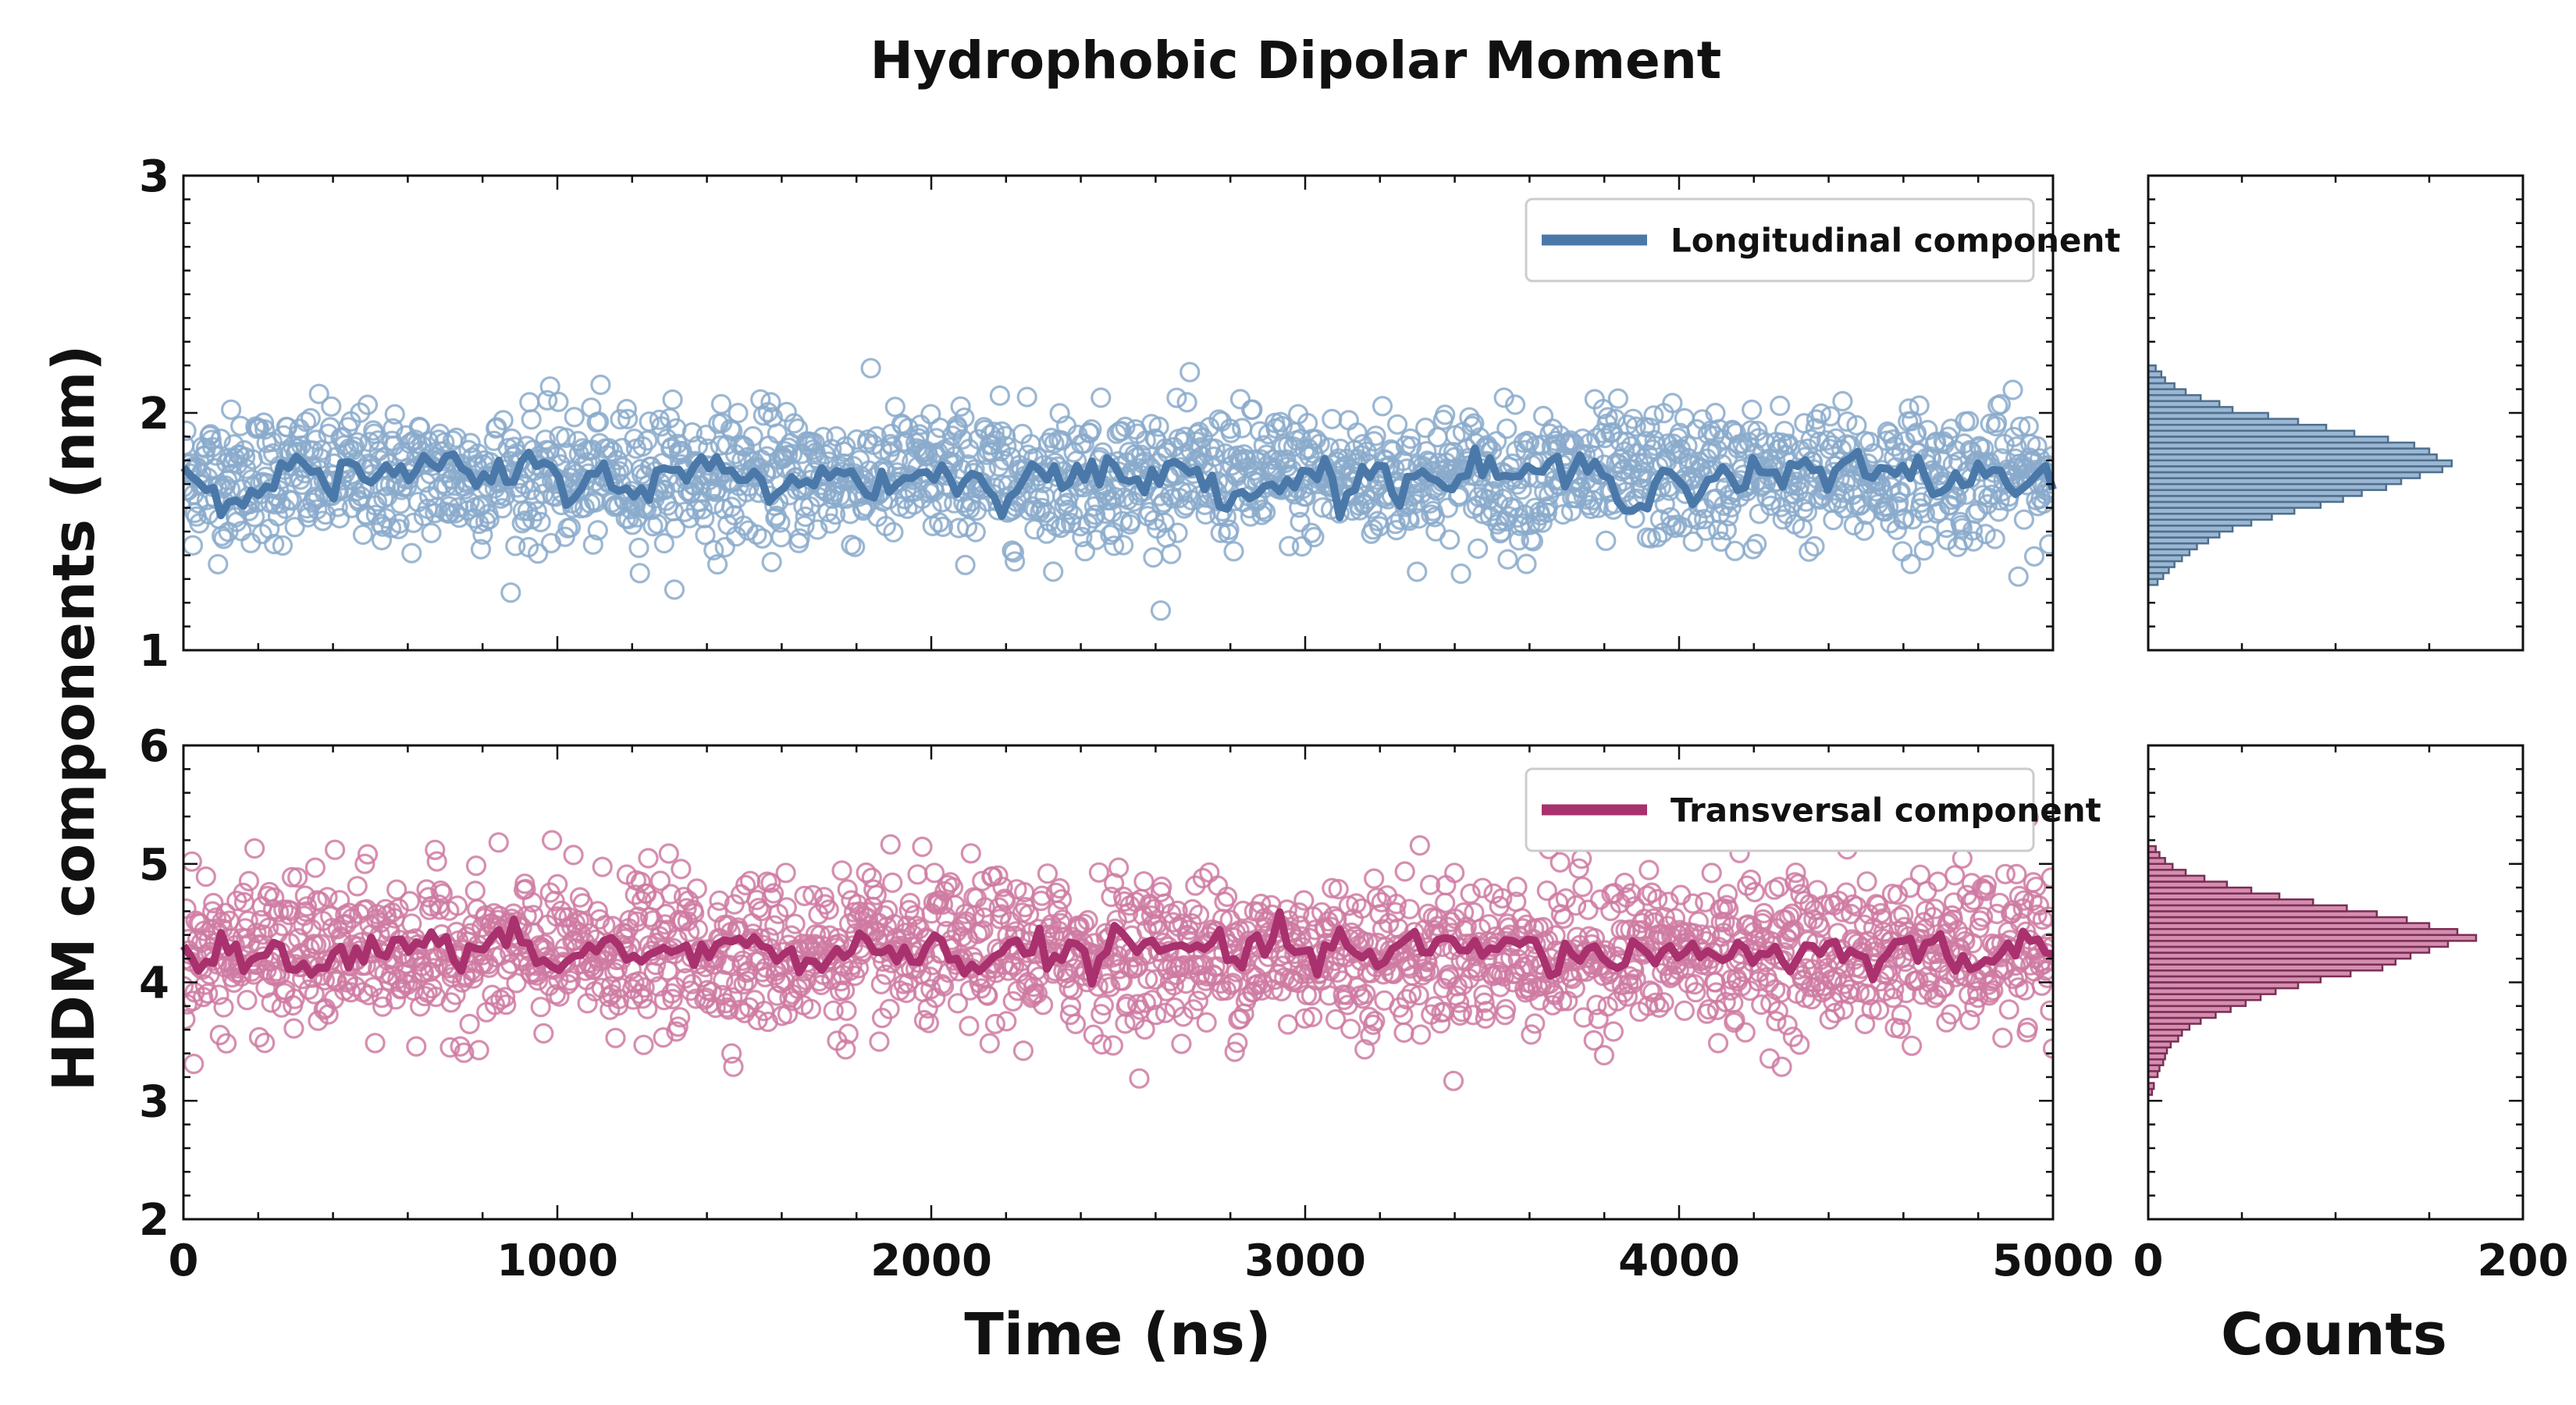 This screenshot has width=2576, height=1405. I want to click on y-tick-label: 4, so click(154, 984).